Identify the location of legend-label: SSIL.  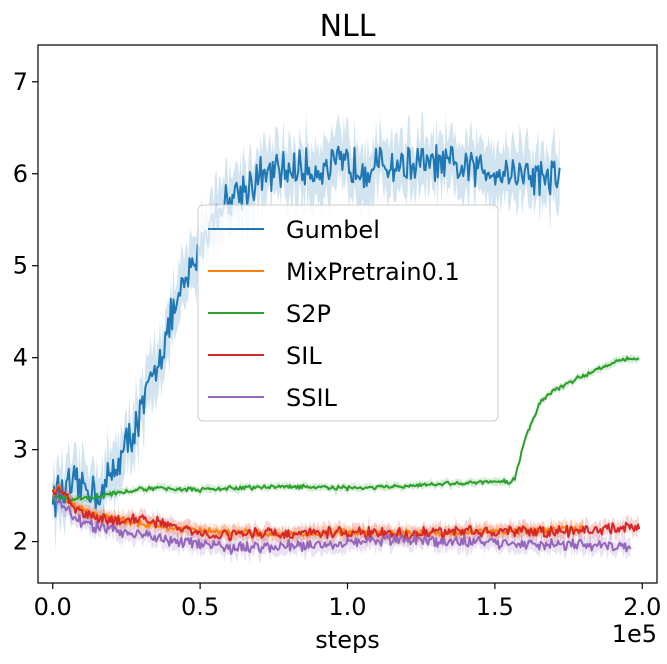
(312, 398).